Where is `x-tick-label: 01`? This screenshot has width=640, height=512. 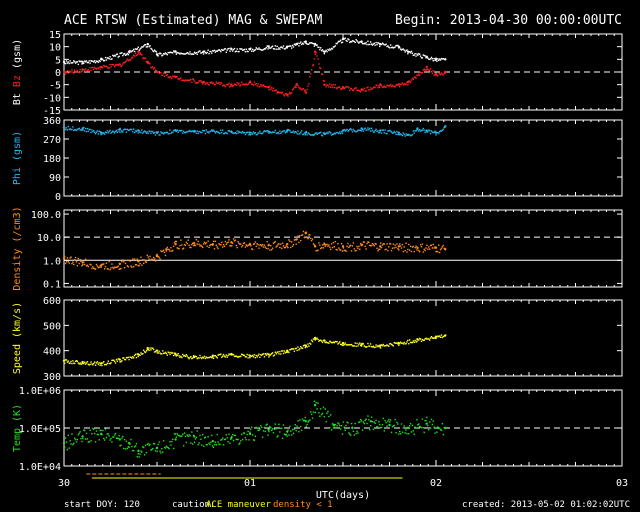
x-tick-label: 01 is located at coordinates (250, 483).